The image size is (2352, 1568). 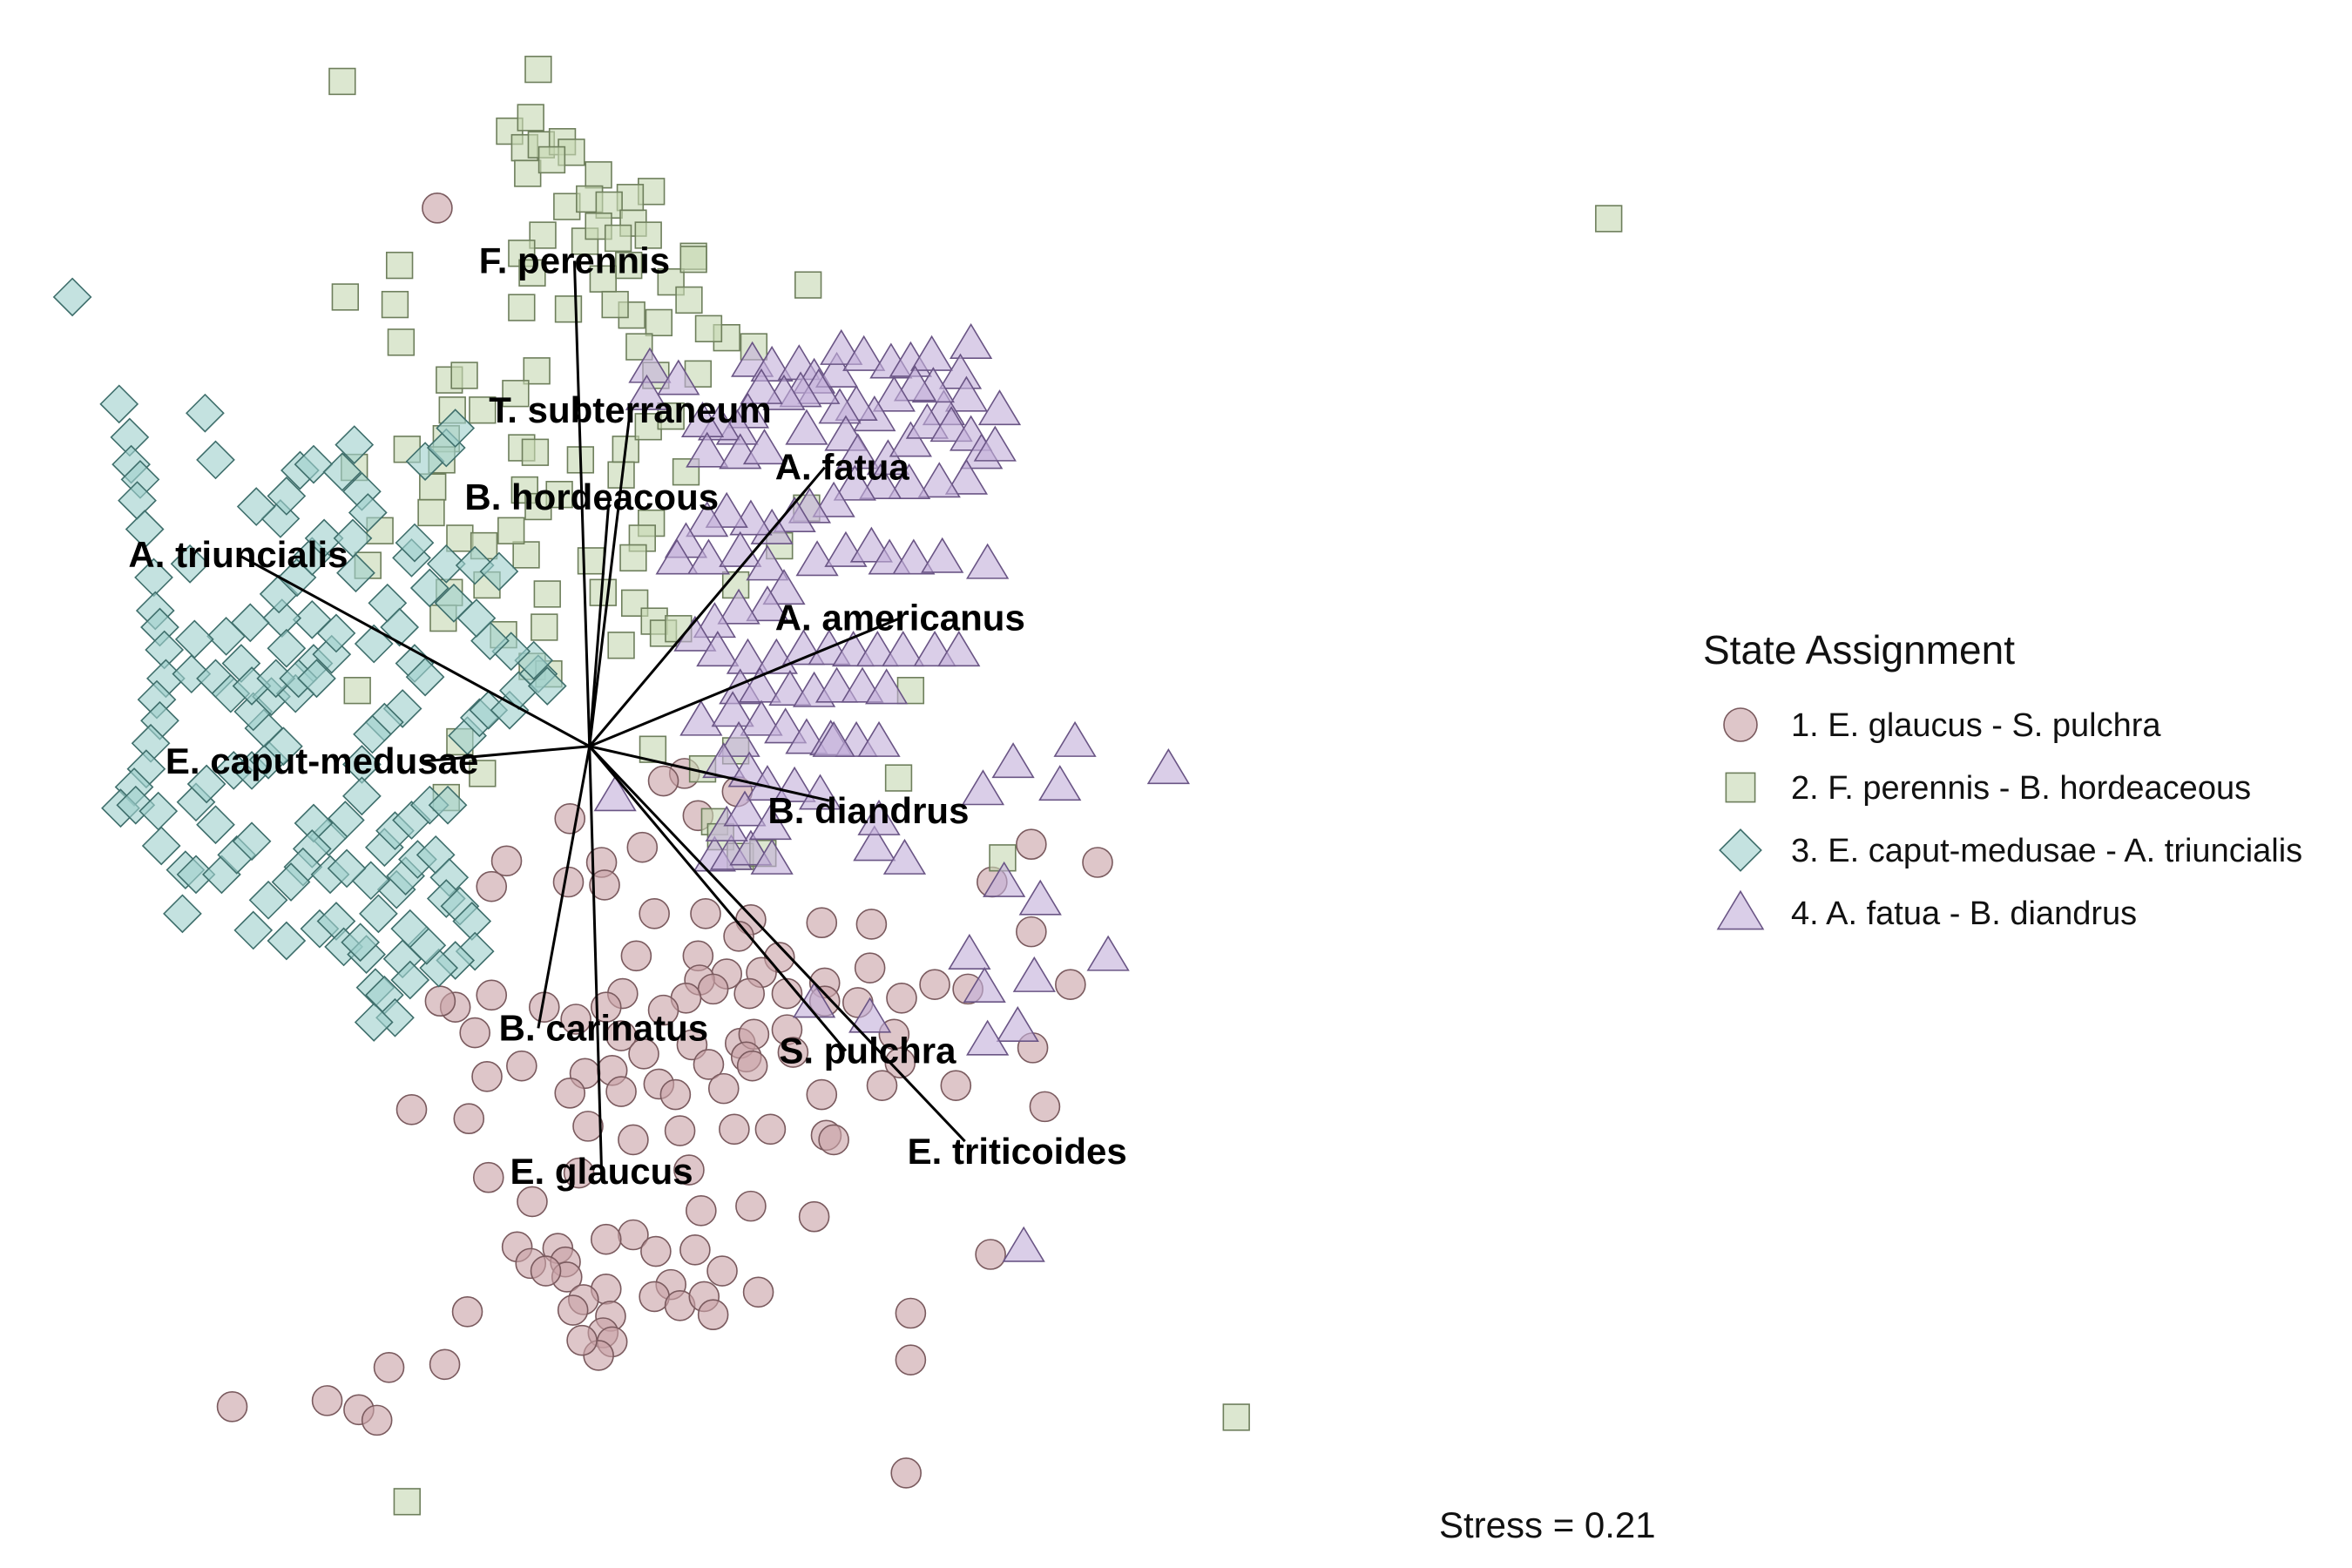 What do you see at coordinates (900, 618) in the screenshot?
I see `vector-label: A. americanus` at bounding box center [900, 618].